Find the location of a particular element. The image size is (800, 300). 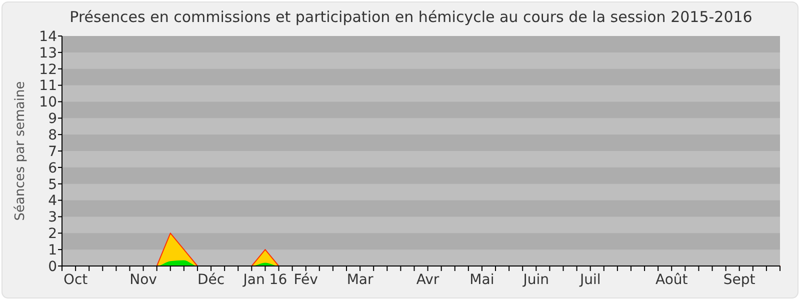

y-tick-label: 12 is located at coordinates (48, 70).